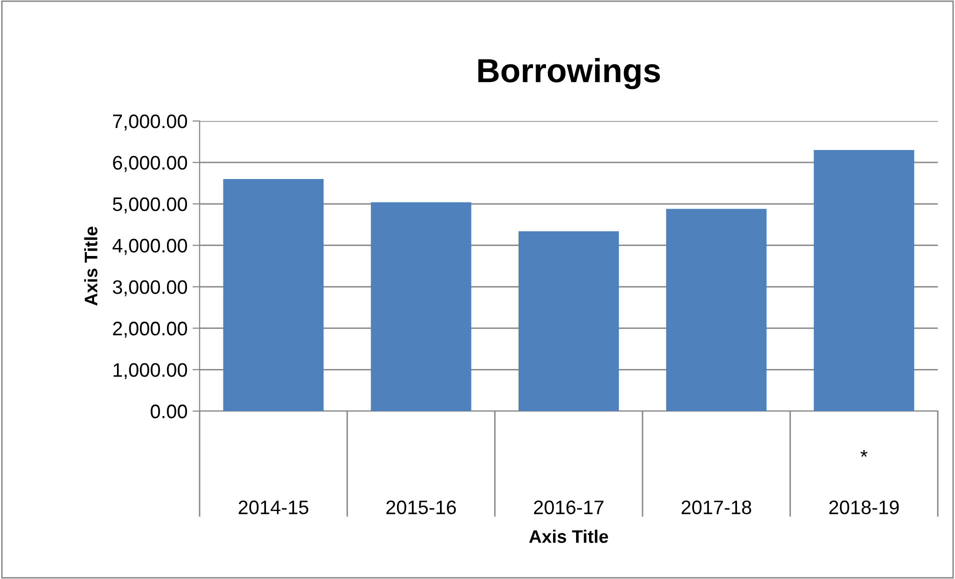 The width and height of the screenshot is (955, 579). Describe the element at coordinates (150, 122) in the screenshot. I see `y-tick-label: 7,000.00` at that location.